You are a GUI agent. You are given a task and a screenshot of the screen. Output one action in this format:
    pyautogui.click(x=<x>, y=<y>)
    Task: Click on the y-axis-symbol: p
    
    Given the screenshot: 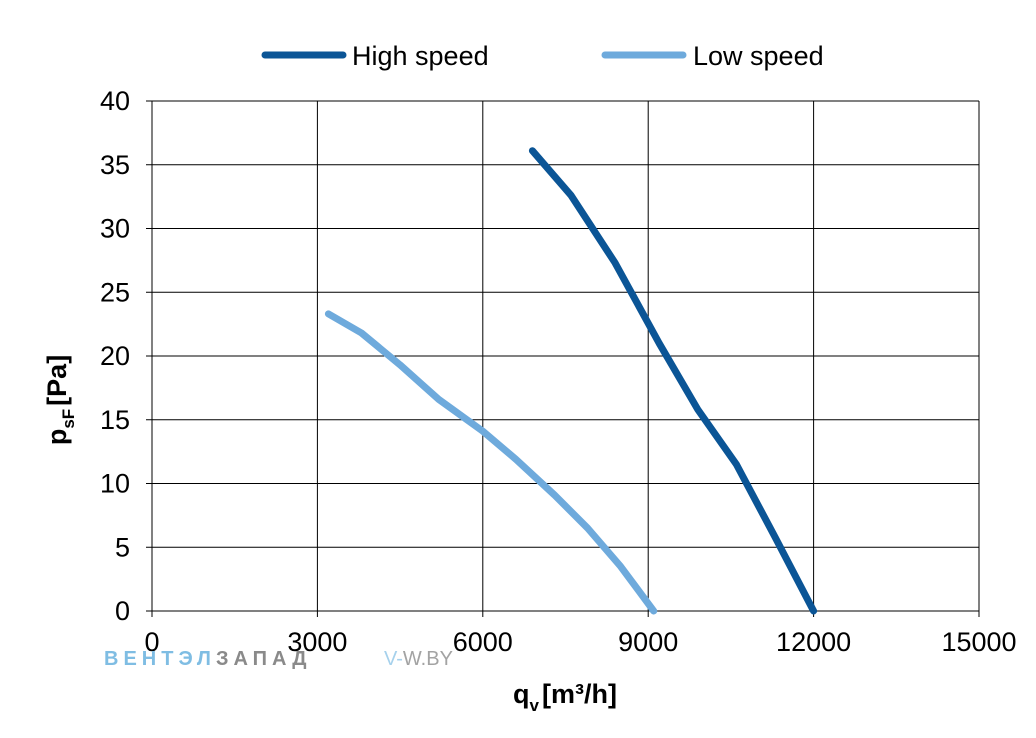 What is the action you would take?
    pyautogui.click(x=57, y=437)
    